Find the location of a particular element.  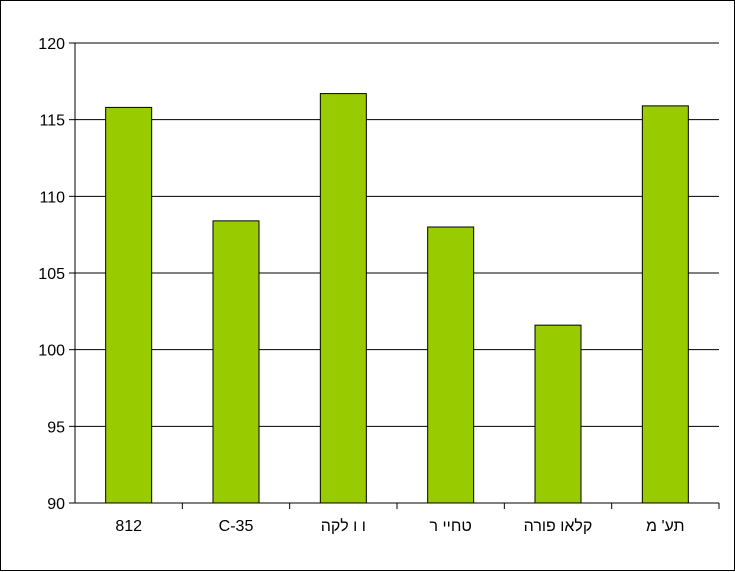

y-tick-label: 115 is located at coordinates (52, 121).